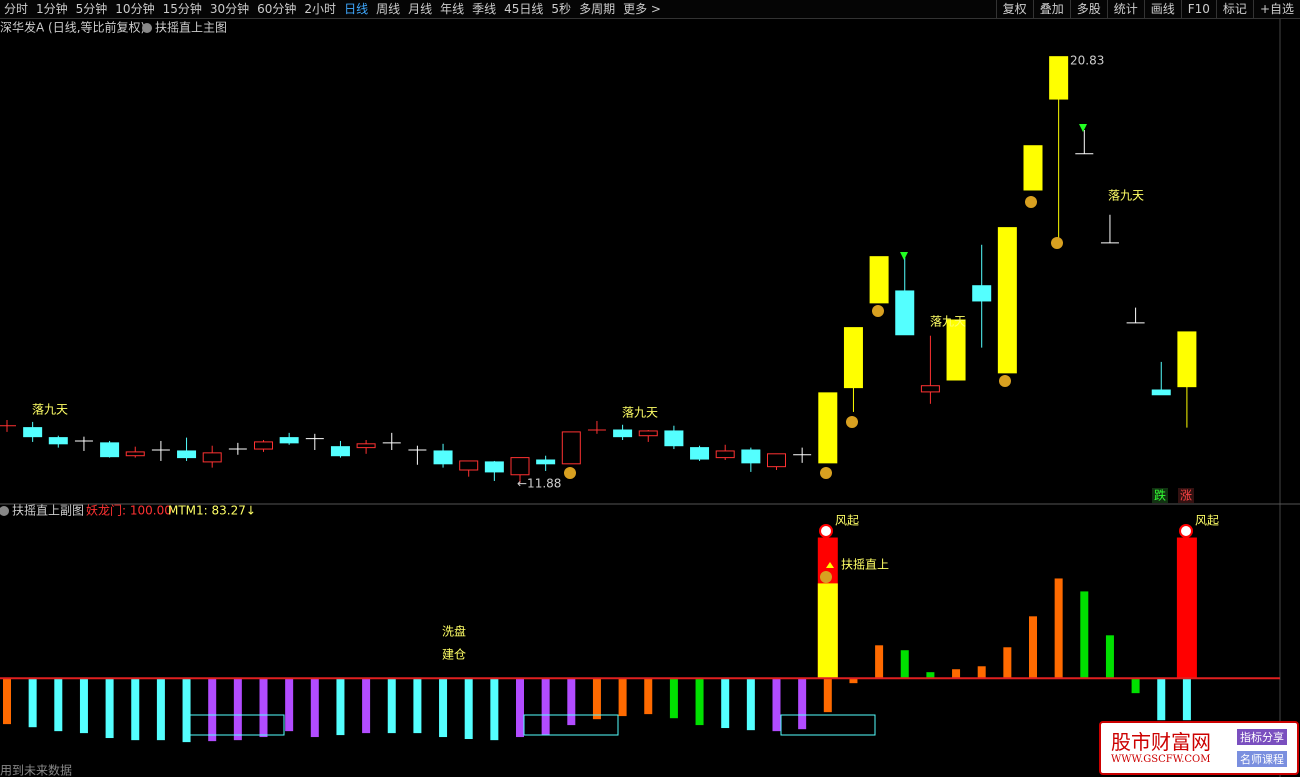 Image resolution: width=1300 pixels, height=777 pixels. Describe the element at coordinates (16, 9) in the screenshot. I see `period-tab: 分时` at that location.